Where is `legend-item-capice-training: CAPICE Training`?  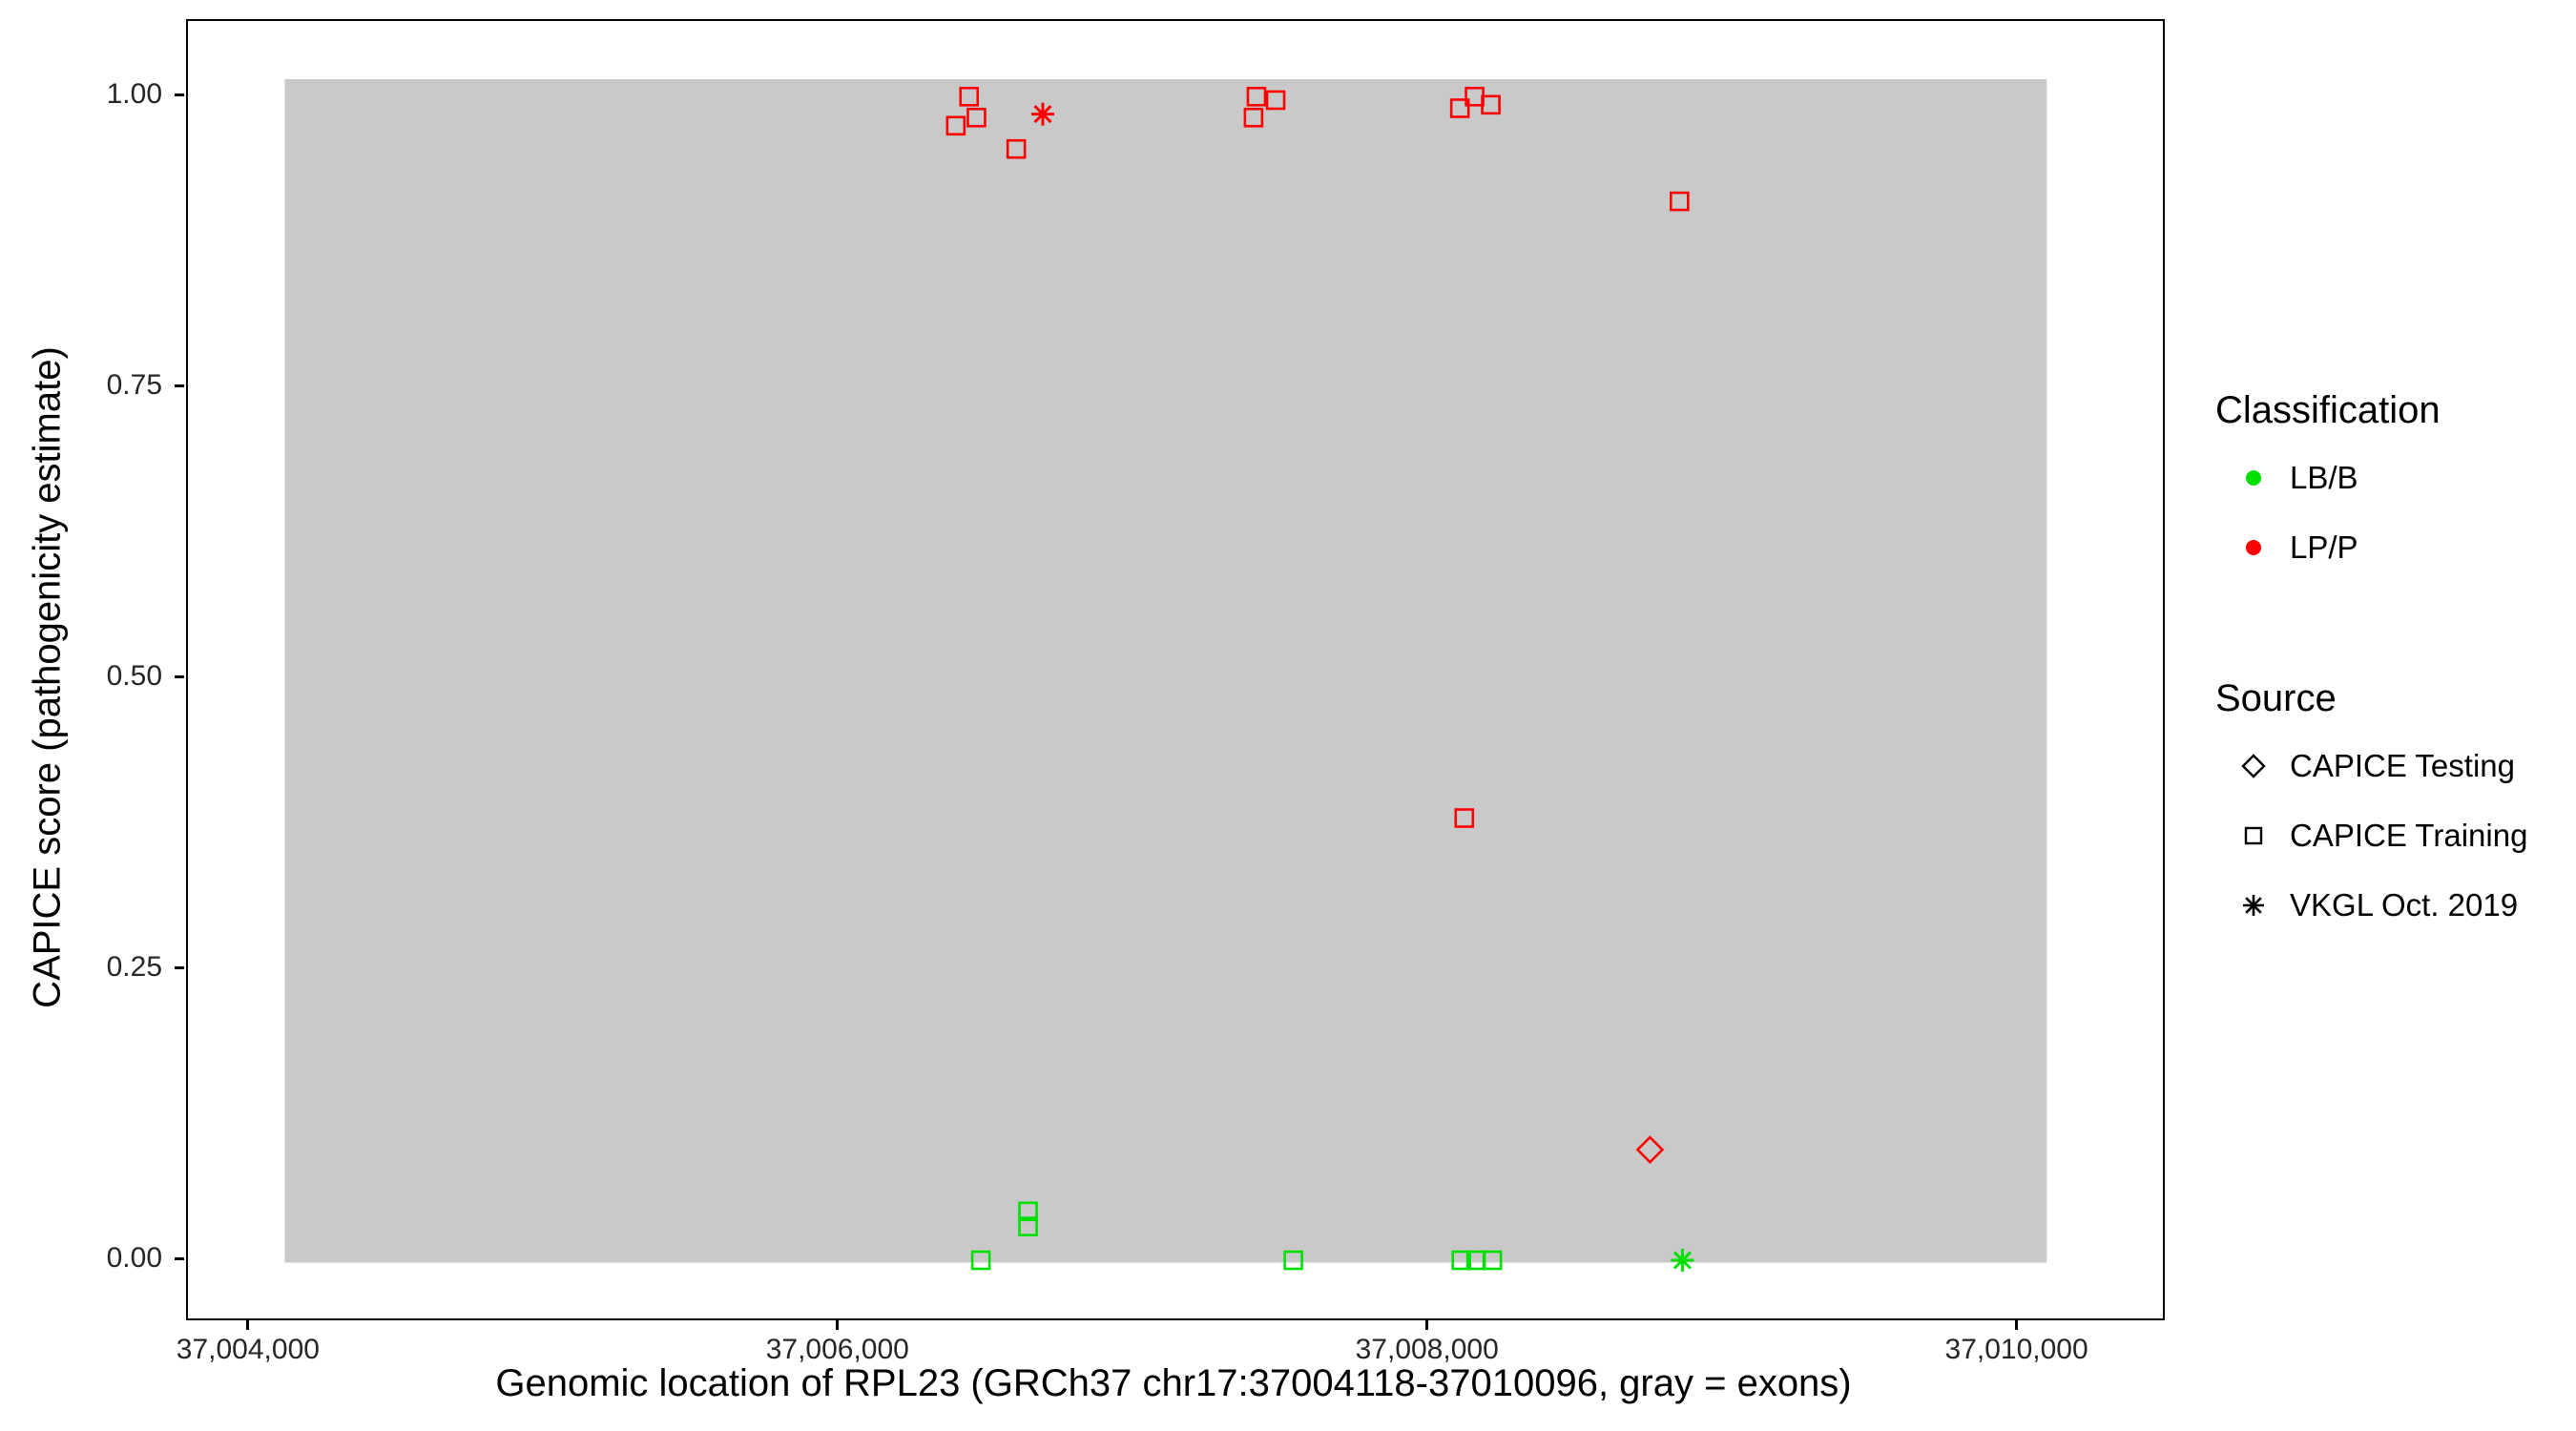
legend-item-capice-training: CAPICE Training is located at coordinates (2371, 836).